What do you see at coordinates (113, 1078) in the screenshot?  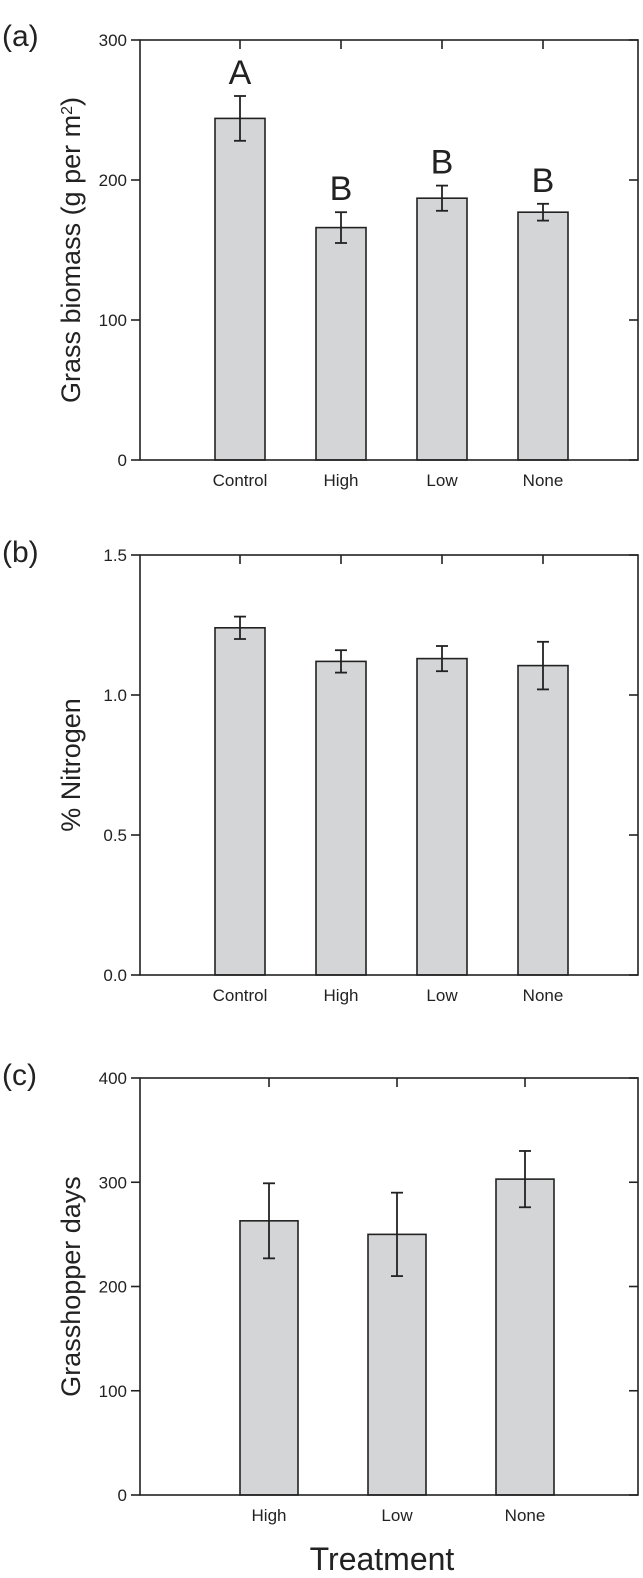 I see `y-tick-label: 400` at bounding box center [113, 1078].